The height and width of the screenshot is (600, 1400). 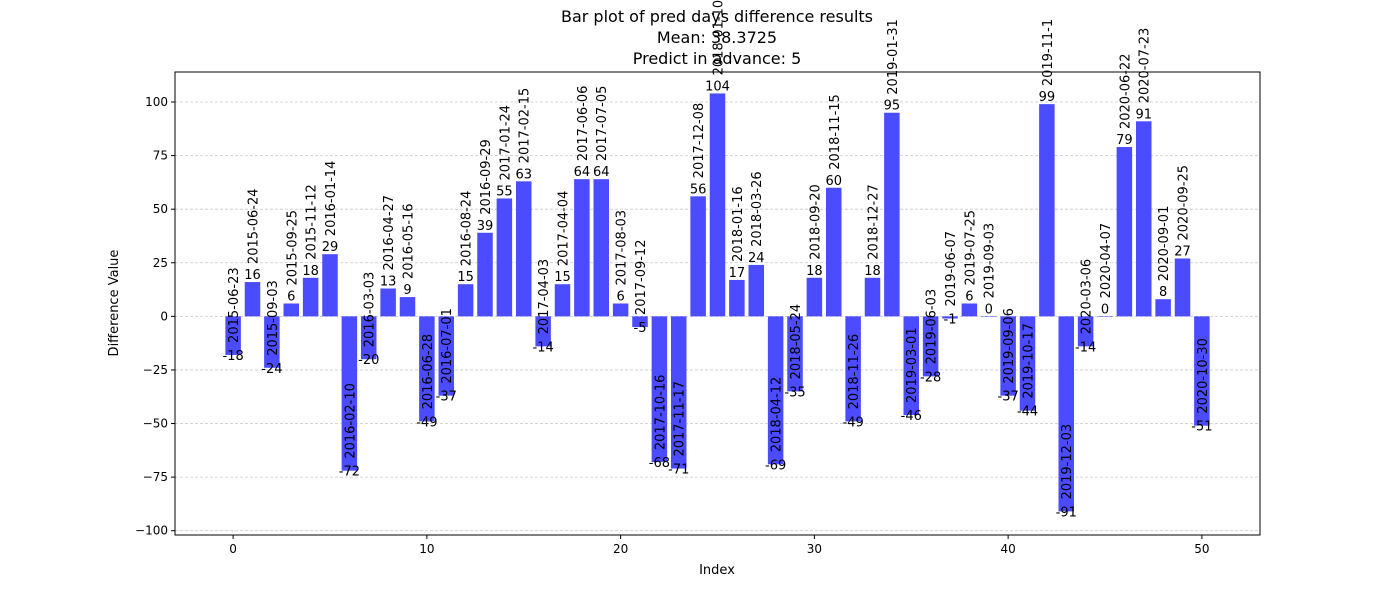 What do you see at coordinates (814, 549) in the screenshot?
I see `x-tick-label: 30` at bounding box center [814, 549].